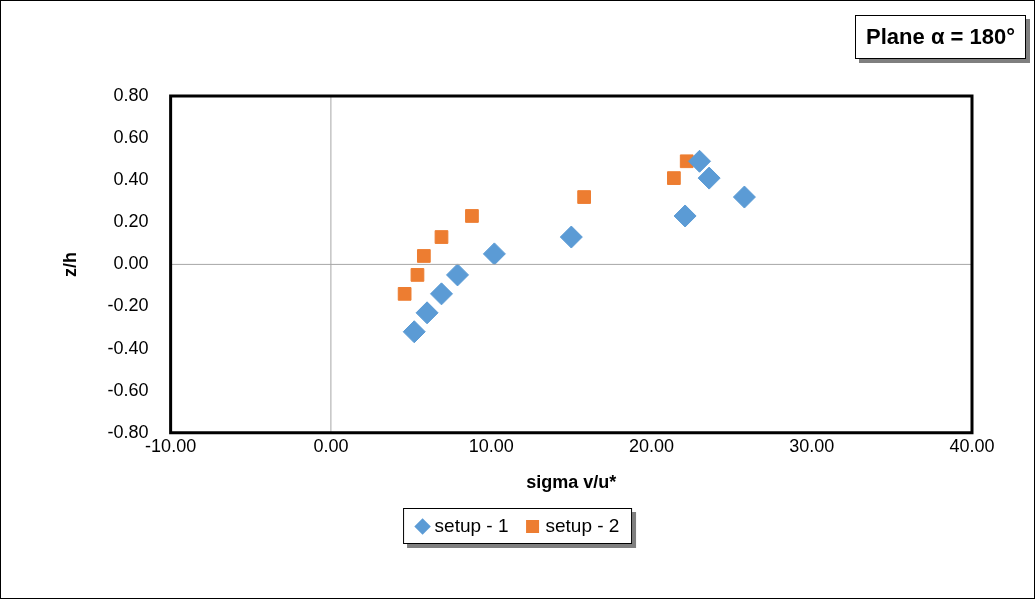  What do you see at coordinates (582, 526) in the screenshot?
I see `legend-label: setup - 2` at bounding box center [582, 526].